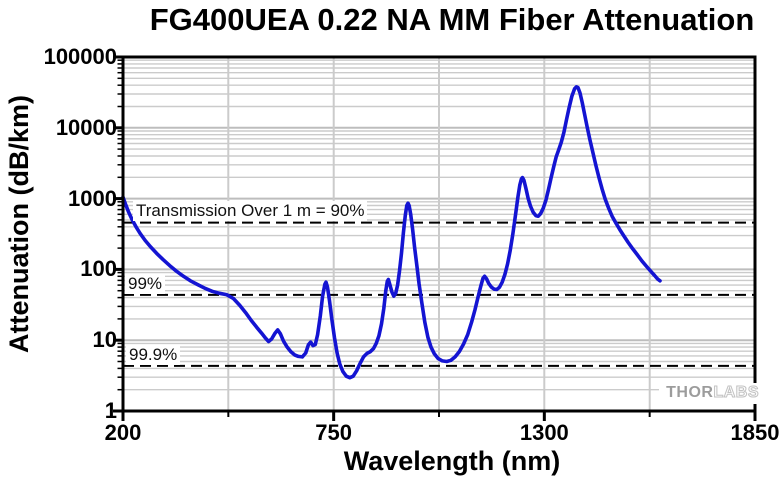  I want to click on x-tick-label: 750, so click(334, 432).